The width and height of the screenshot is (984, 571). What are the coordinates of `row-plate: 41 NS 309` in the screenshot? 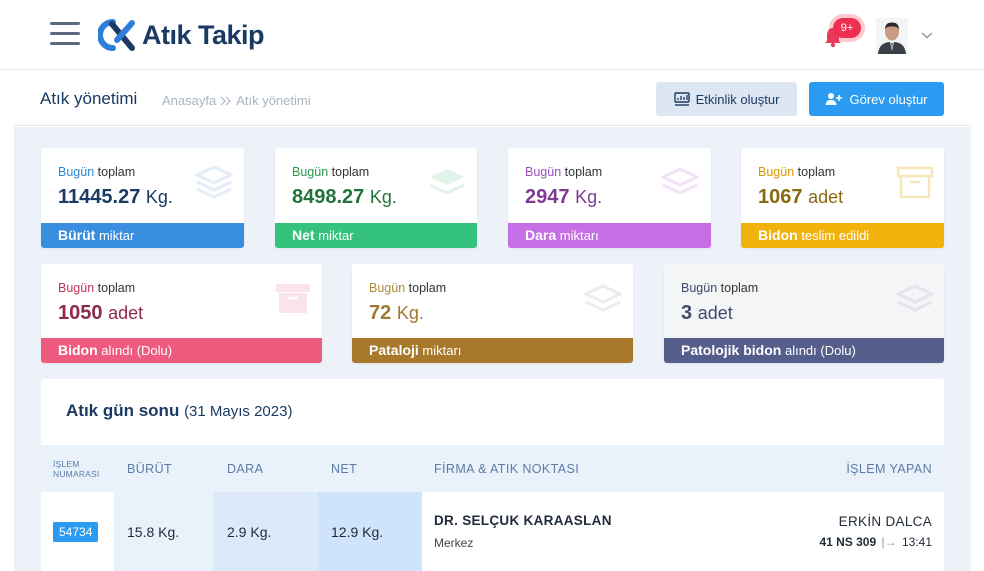 It's located at (848, 542).